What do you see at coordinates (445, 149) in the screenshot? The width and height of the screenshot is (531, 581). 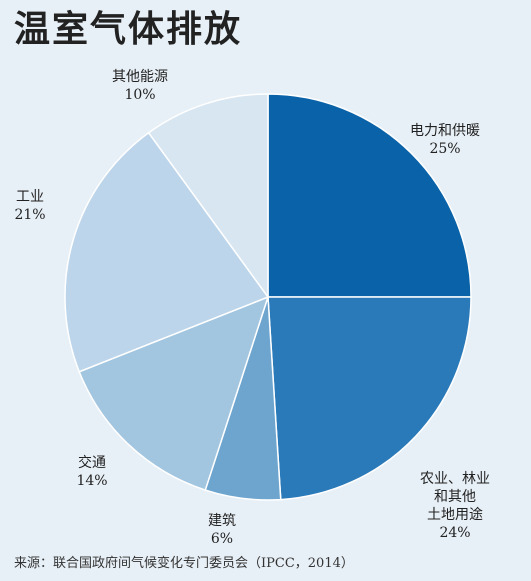 I see `slice-value-label: 25%` at bounding box center [445, 149].